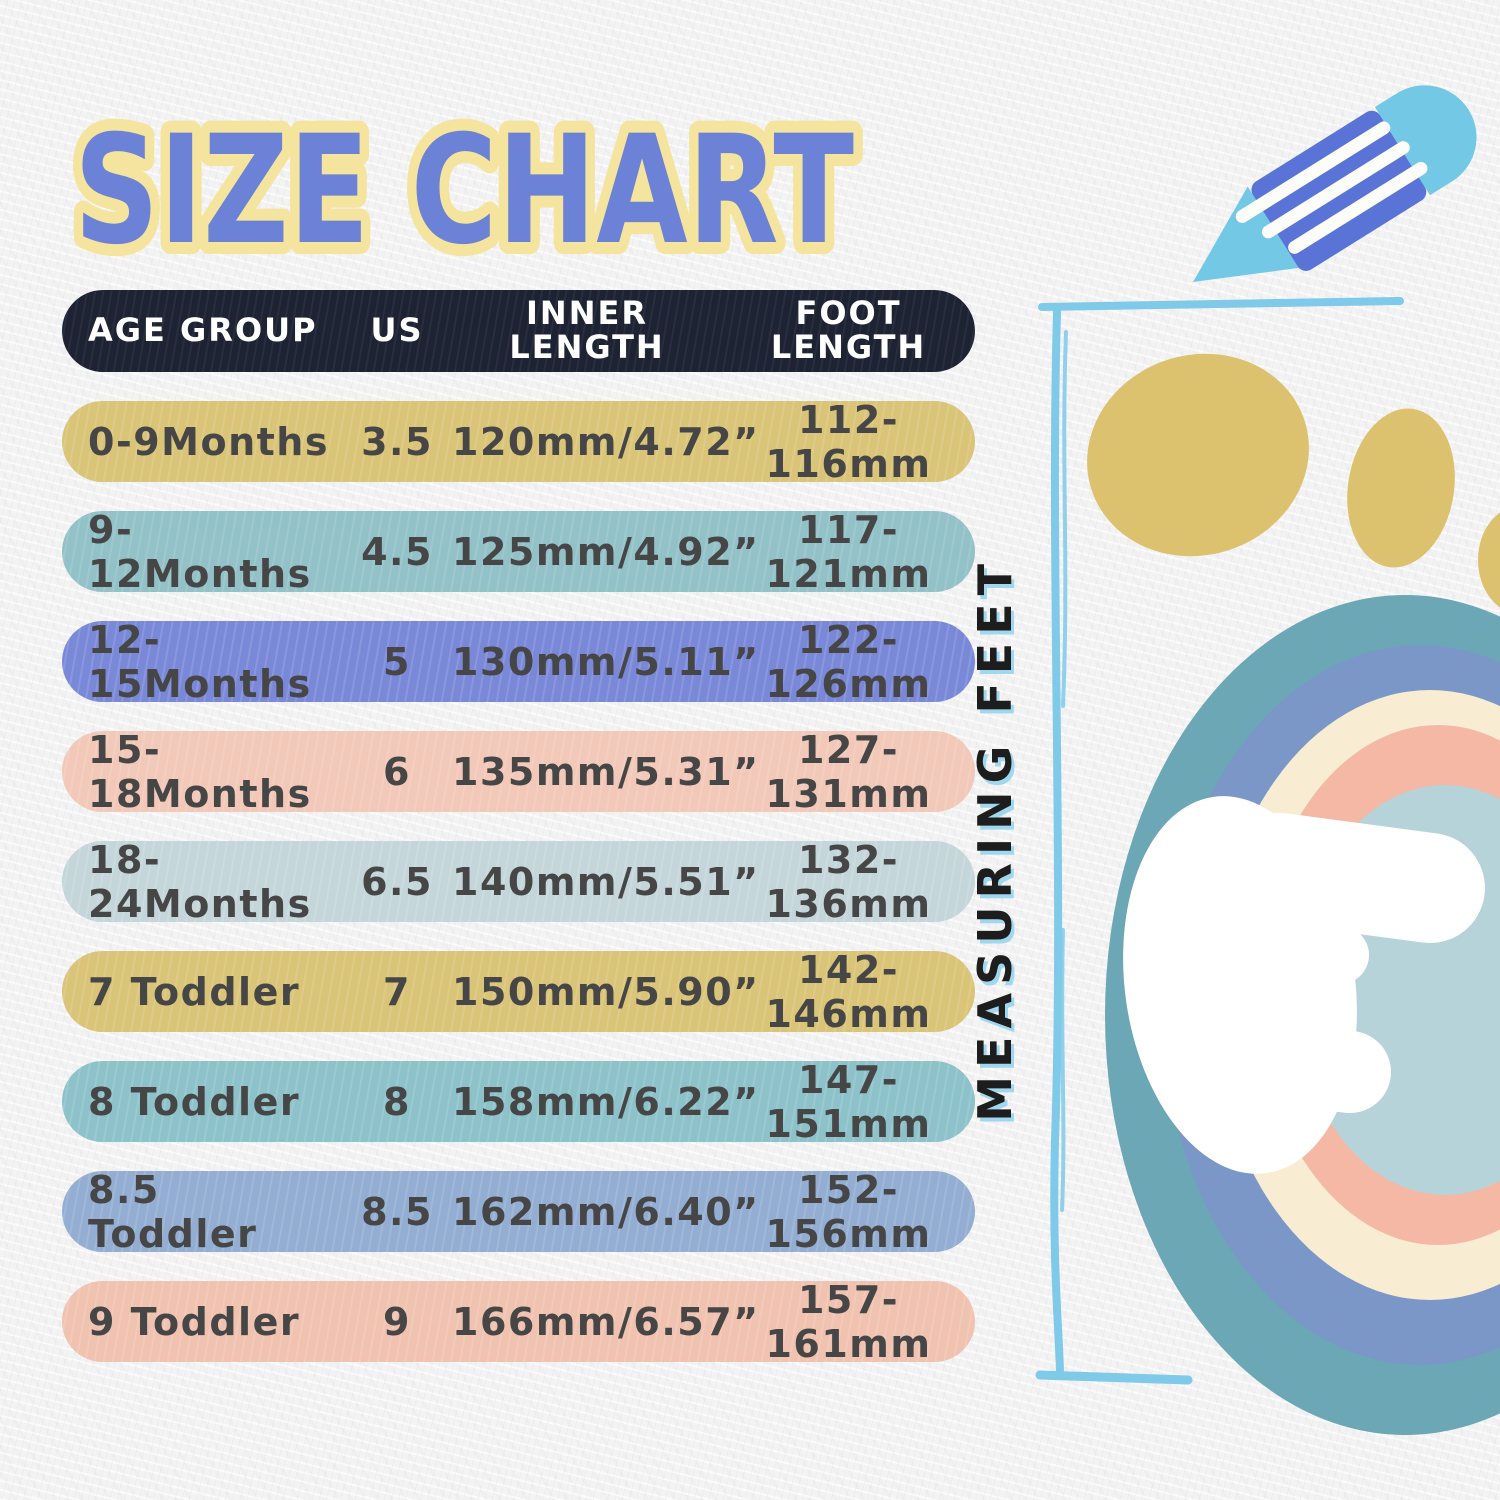  Describe the element at coordinates (397, 771) in the screenshot. I see `cell-us-size: 6` at that location.